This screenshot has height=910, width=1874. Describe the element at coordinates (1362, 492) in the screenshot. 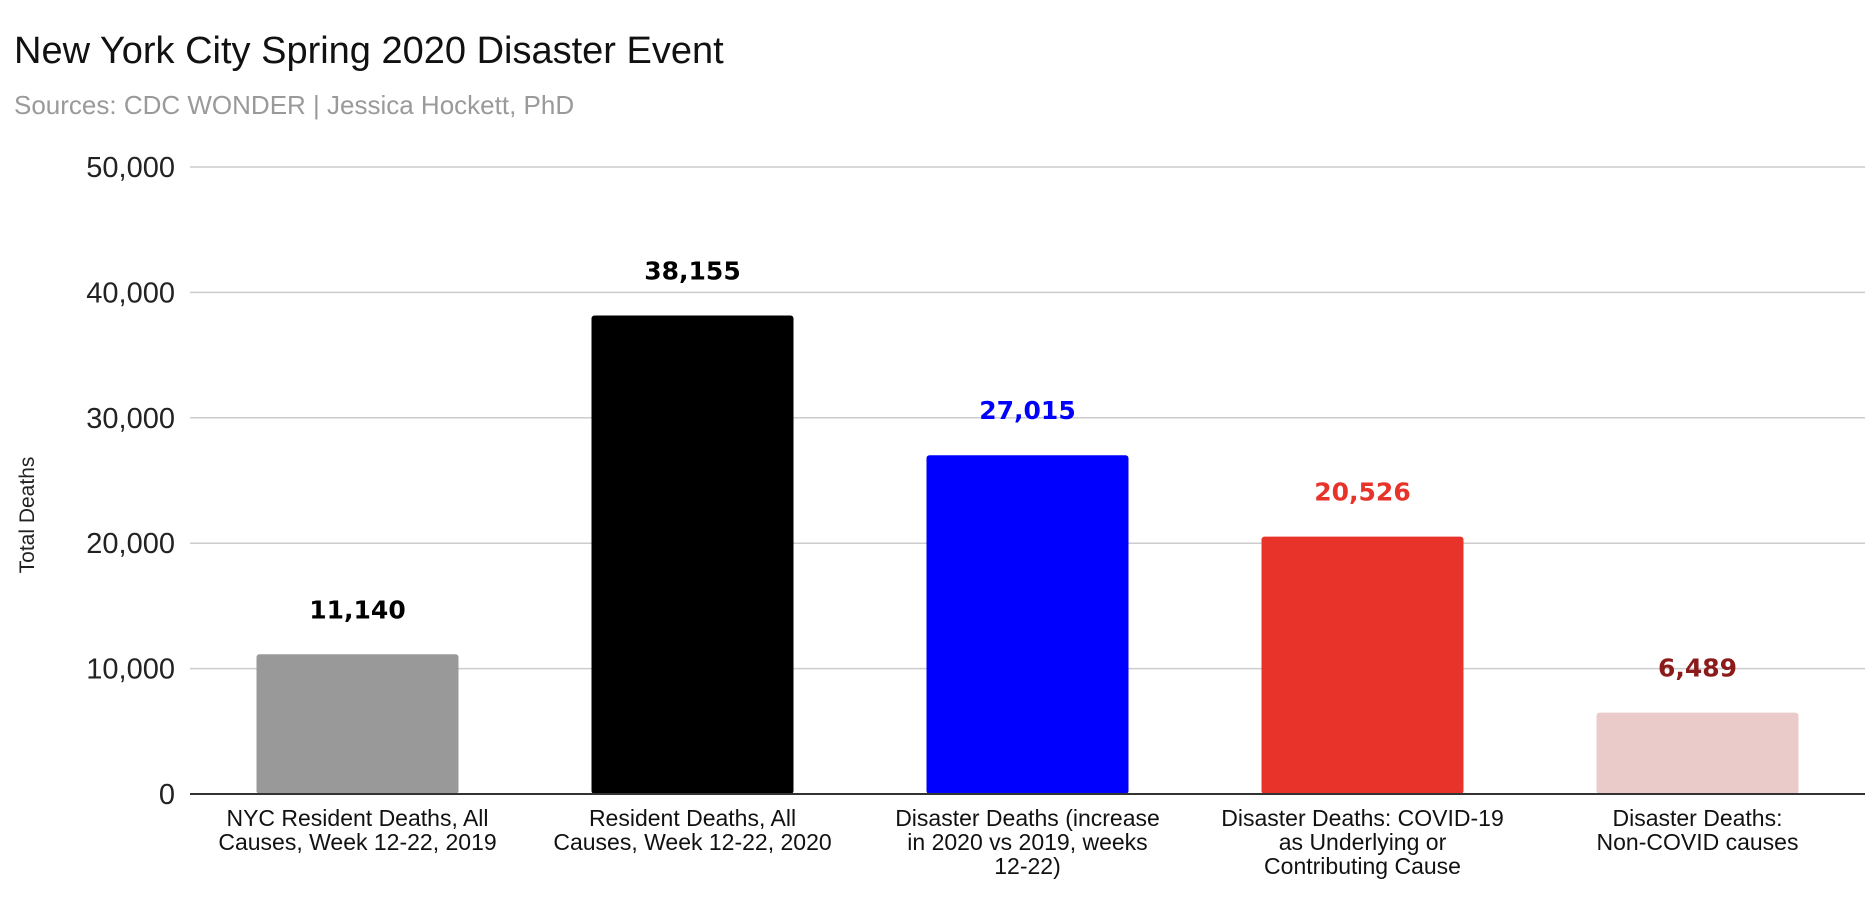

I see `bar-value-label: 20,526` at that location.